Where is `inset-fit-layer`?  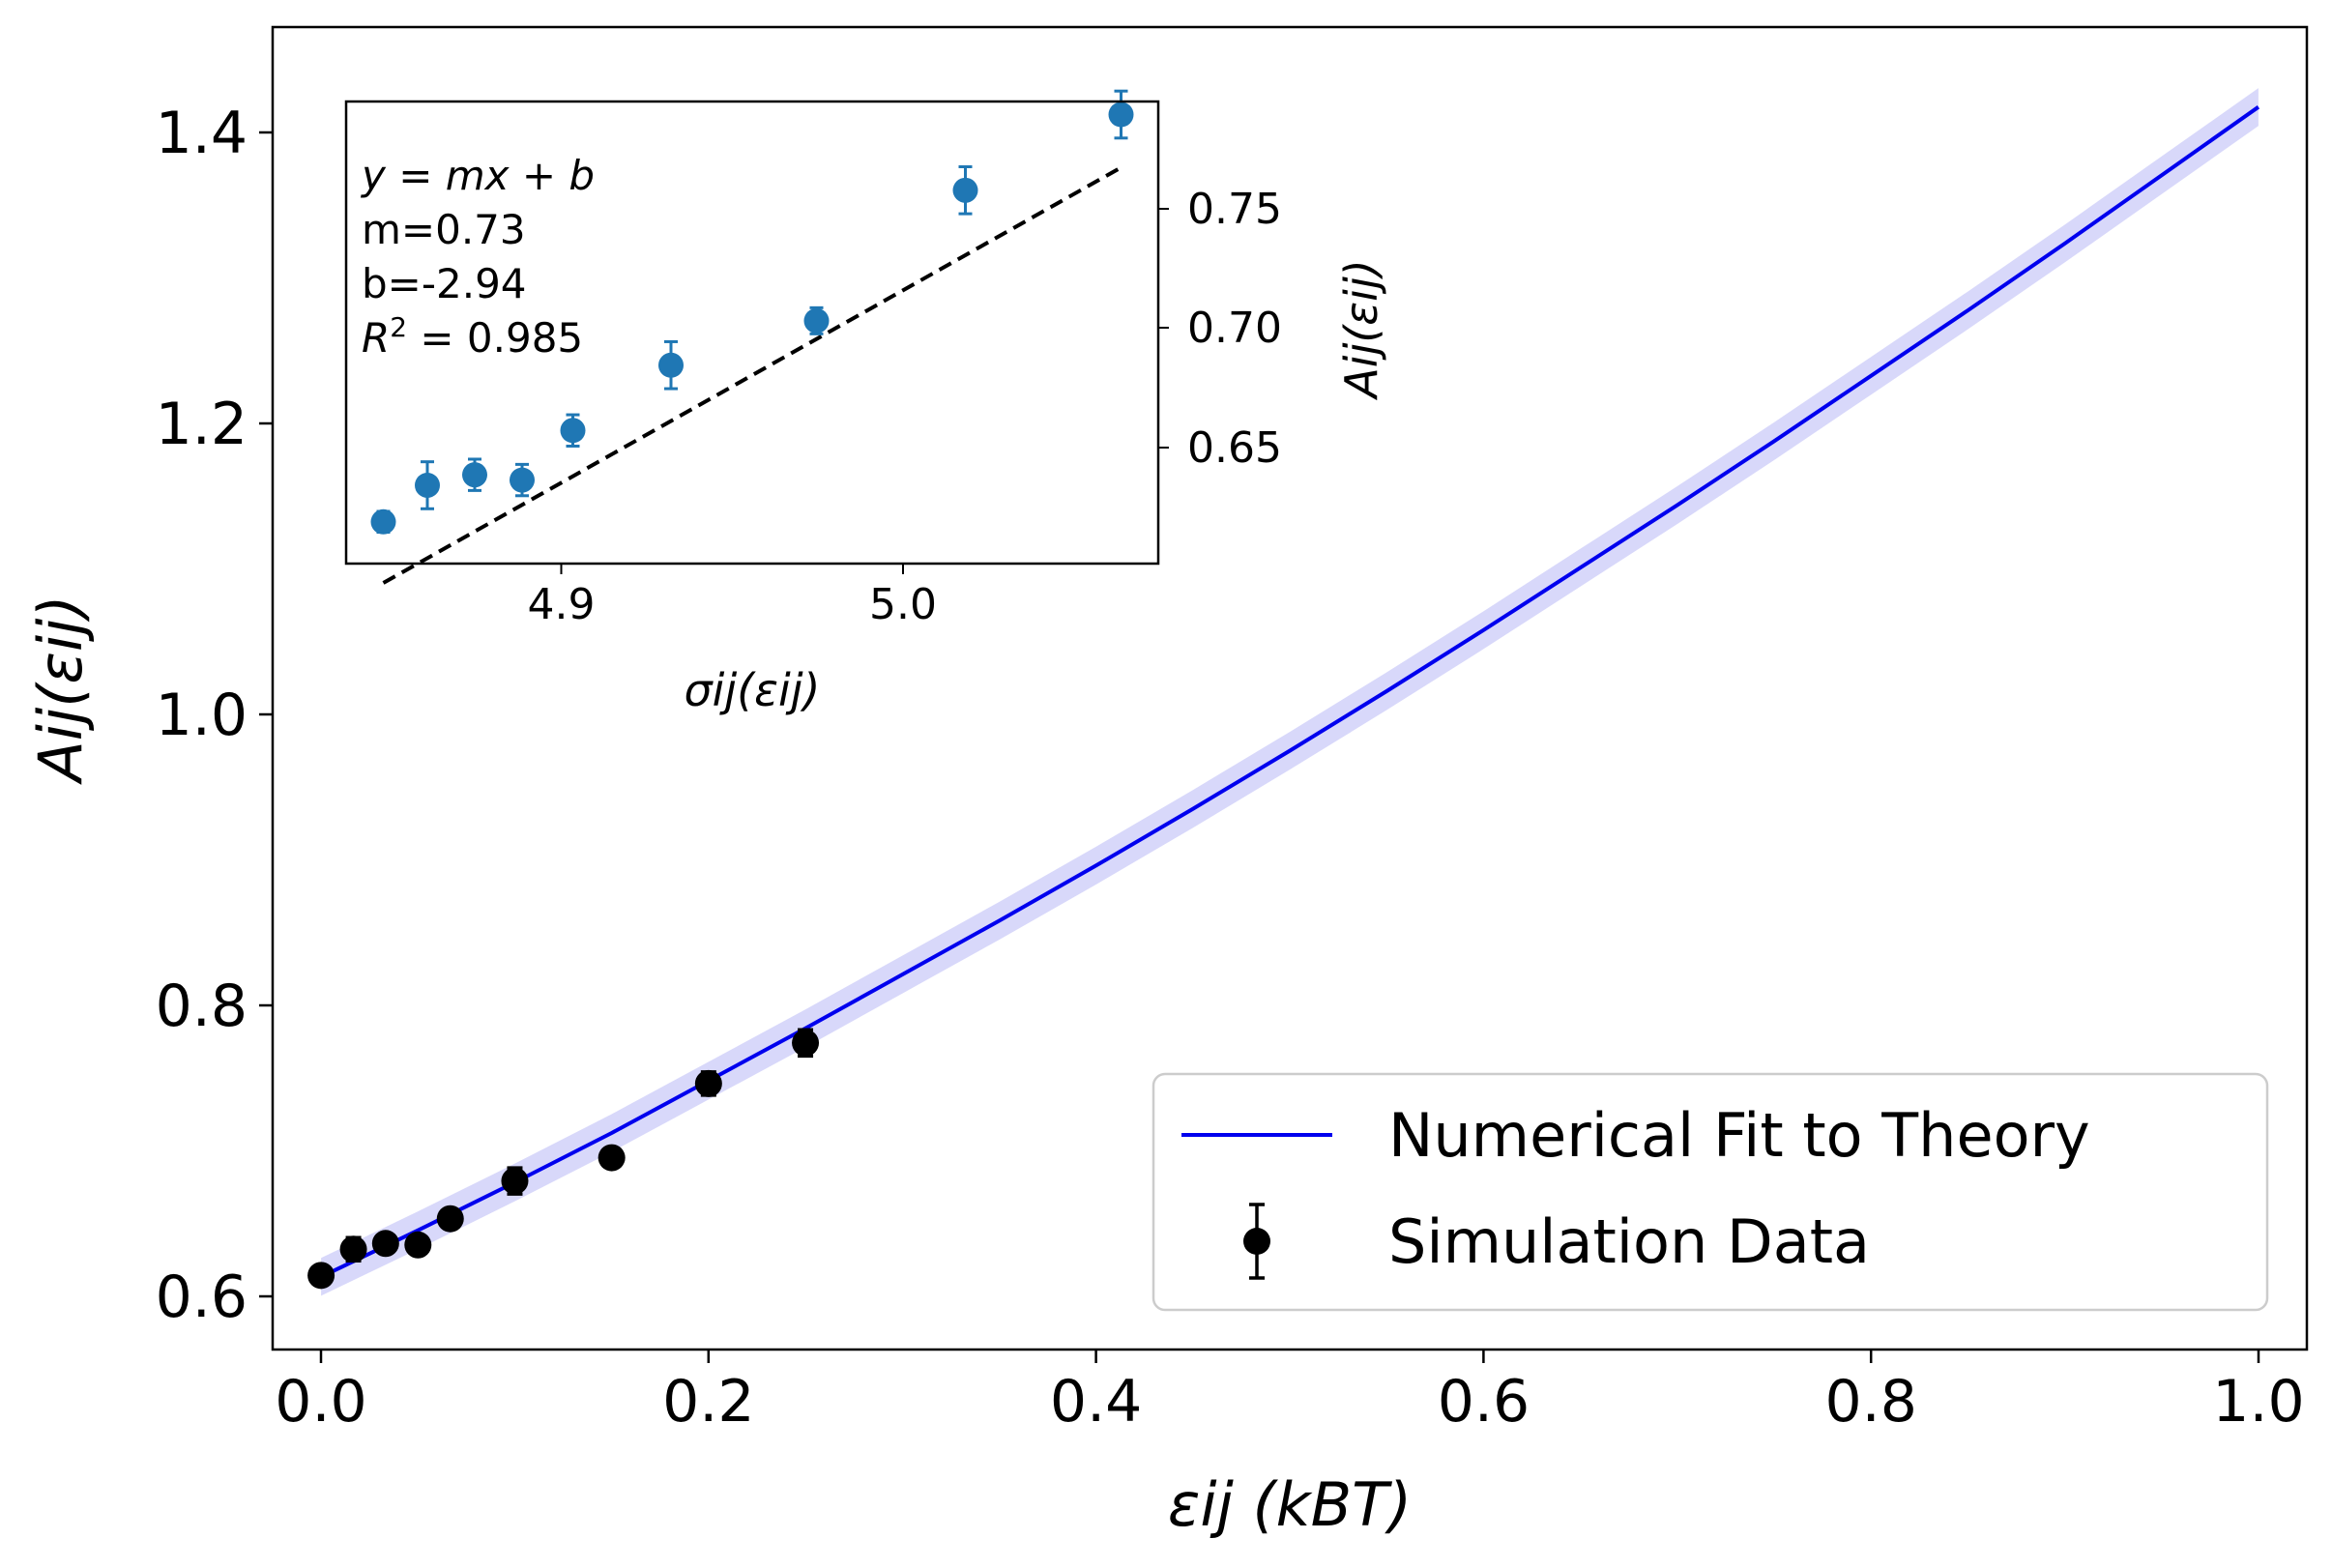 inset-fit-layer is located at coordinates (752, 375).